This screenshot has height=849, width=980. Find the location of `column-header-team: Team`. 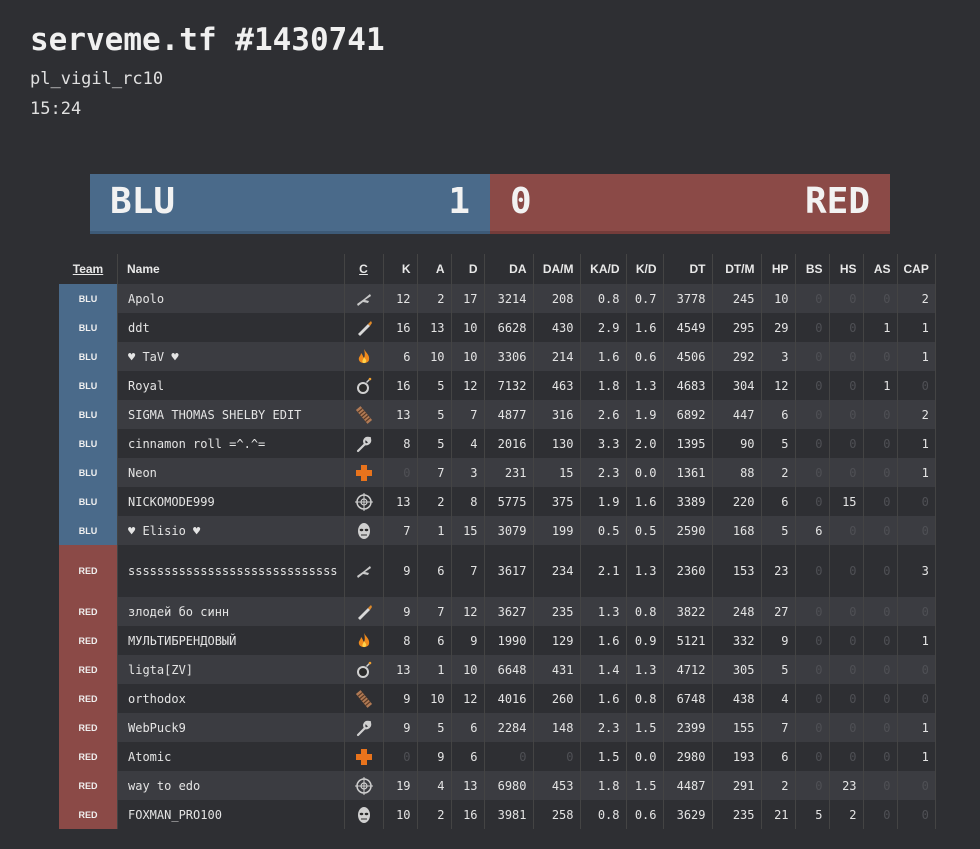

column-header-team: Team is located at coordinates (88, 269).